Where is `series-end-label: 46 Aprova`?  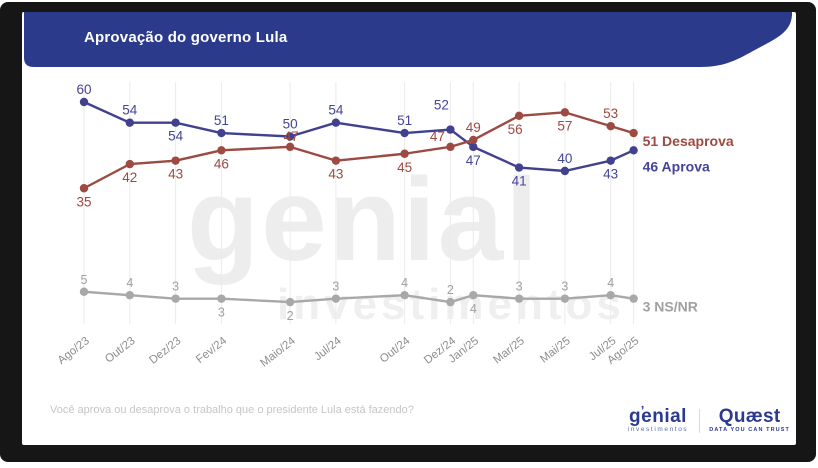 series-end-label: 46 Aprova is located at coordinates (676, 166).